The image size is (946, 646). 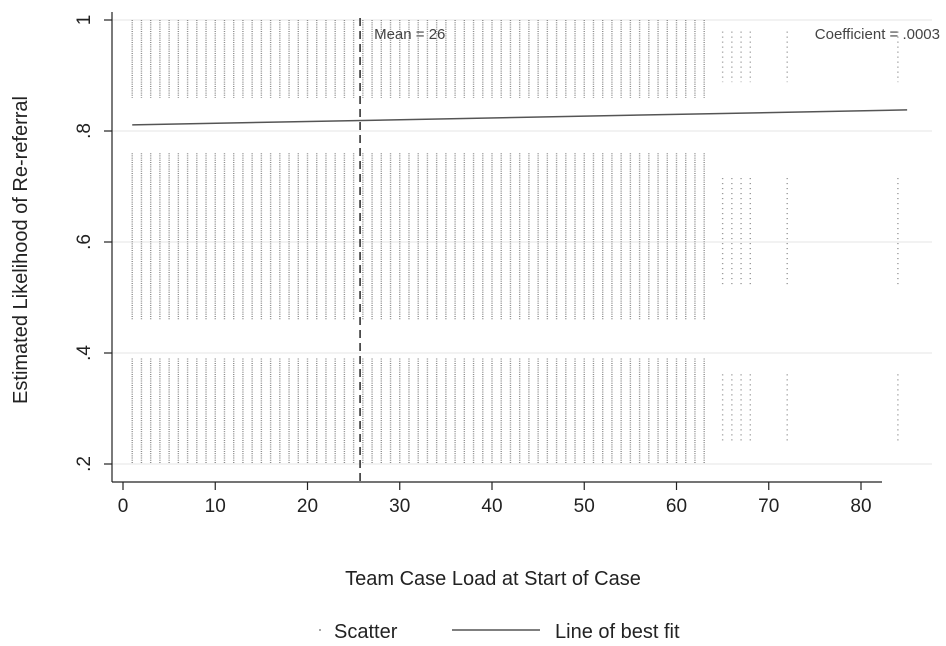 I want to click on legend: Scatter Line of best fit, so click(x=499, y=632).